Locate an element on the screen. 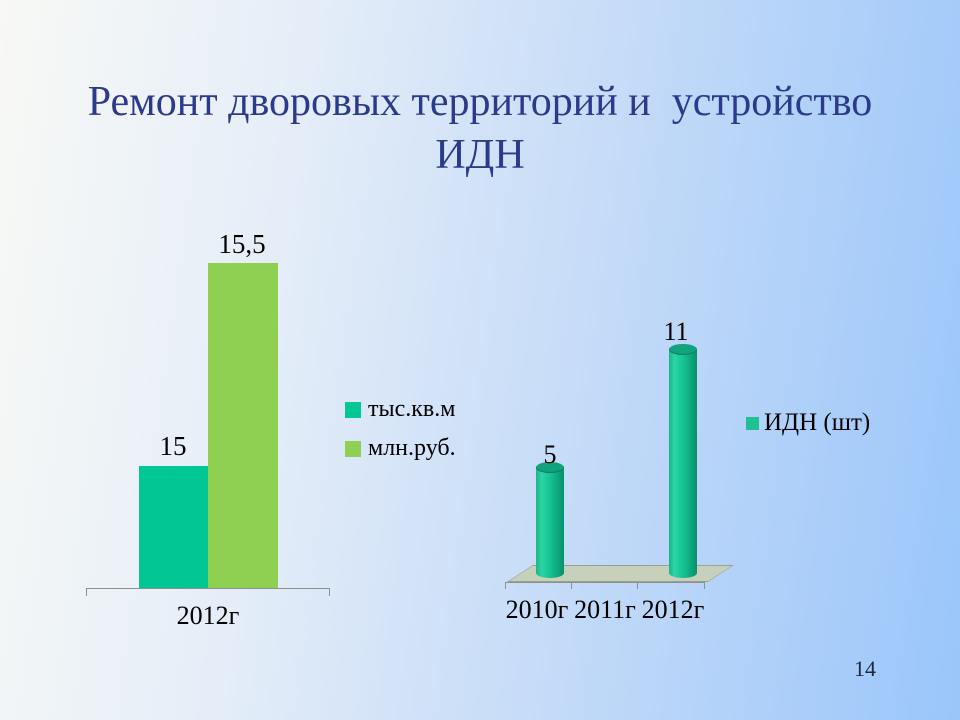 Image resolution: width=960 pixels, height=720 pixels. slide-title-line2: ИДН is located at coordinates (480, 155).